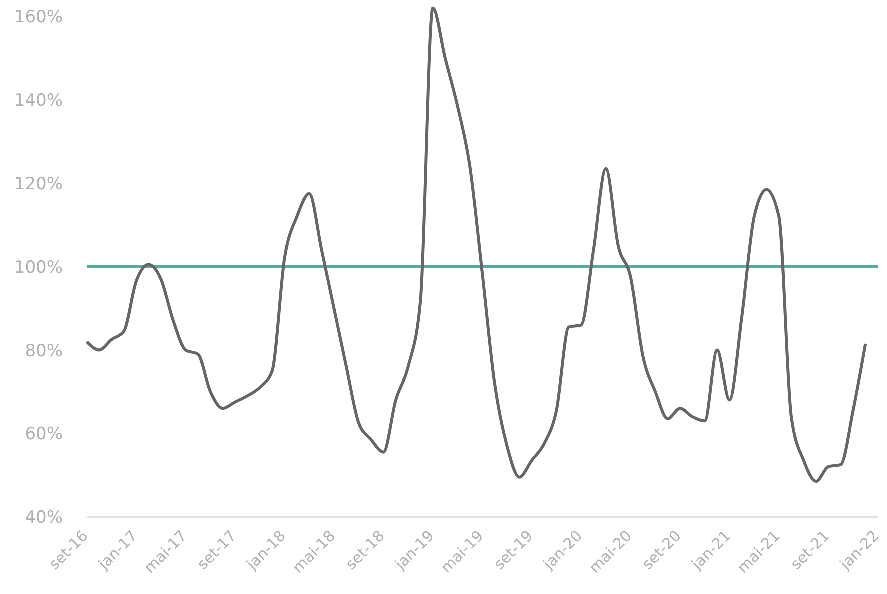 This screenshot has width=887, height=594. What do you see at coordinates (44, 518) in the screenshot?
I see `y-tick-label: 40%` at bounding box center [44, 518].